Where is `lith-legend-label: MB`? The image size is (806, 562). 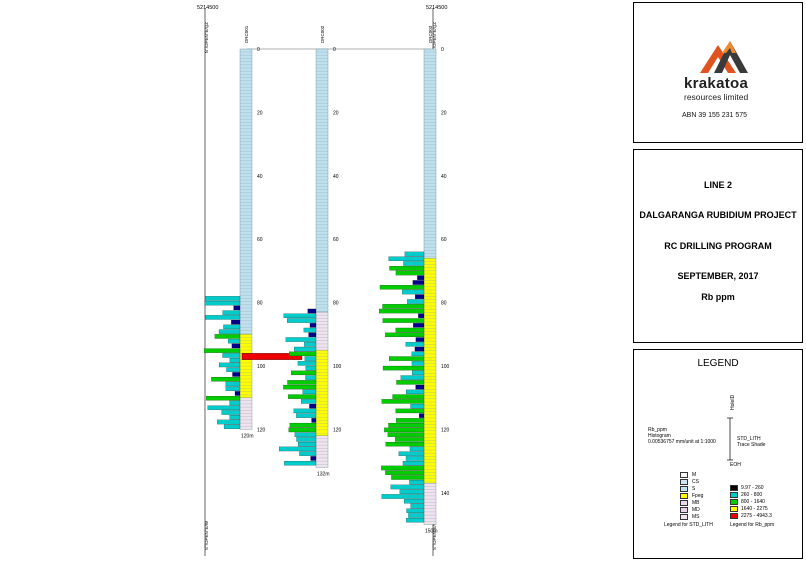
lith-legend-label: MB is located at coordinates (696, 503).